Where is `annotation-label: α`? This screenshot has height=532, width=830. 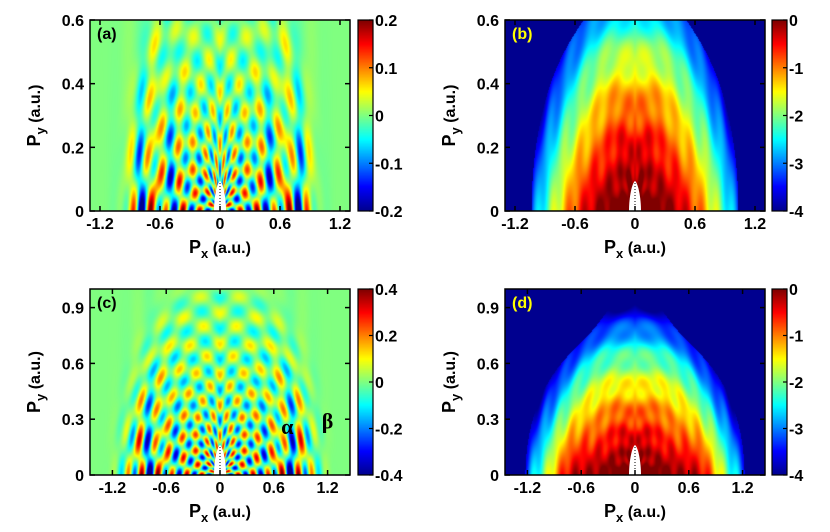
annotation-label: α is located at coordinates (287, 426).